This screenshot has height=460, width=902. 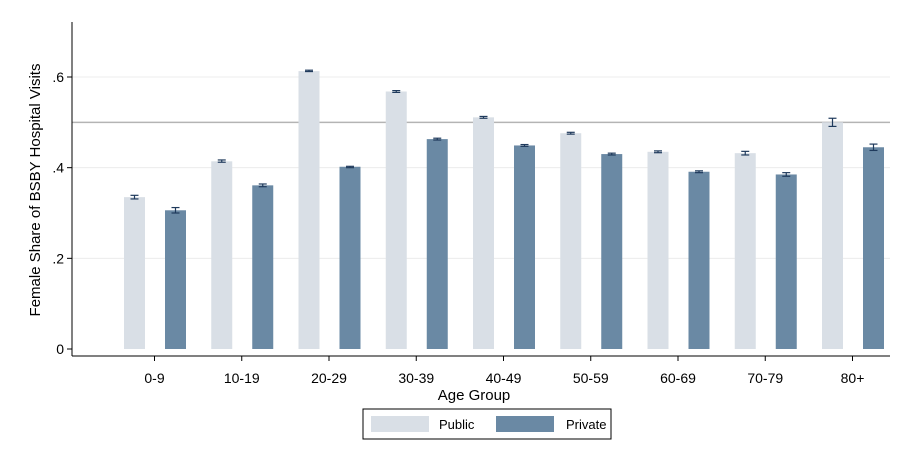 What do you see at coordinates (58, 258) in the screenshot?
I see `y-tick-label: .2` at bounding box center [58, 258].